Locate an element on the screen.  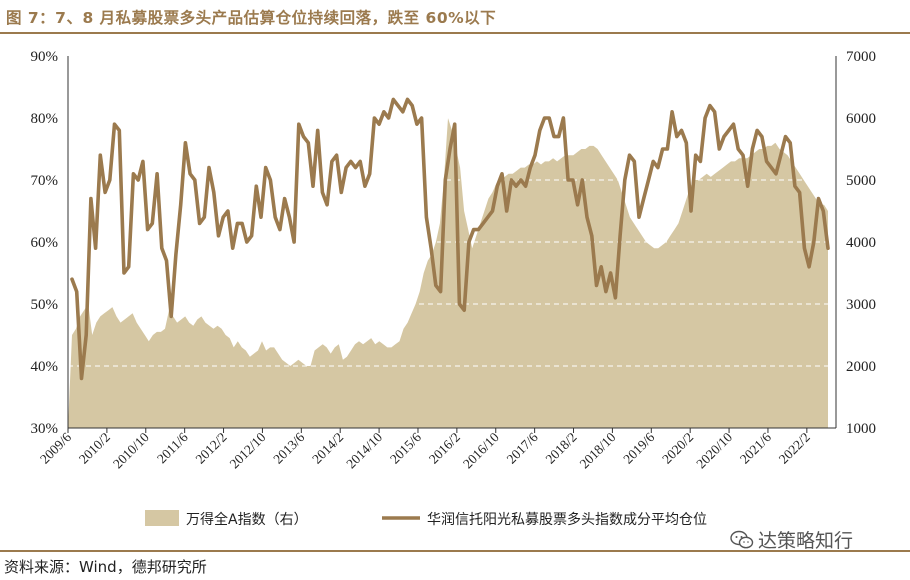
legend-swatch-area is located at coordinates (162, 518).